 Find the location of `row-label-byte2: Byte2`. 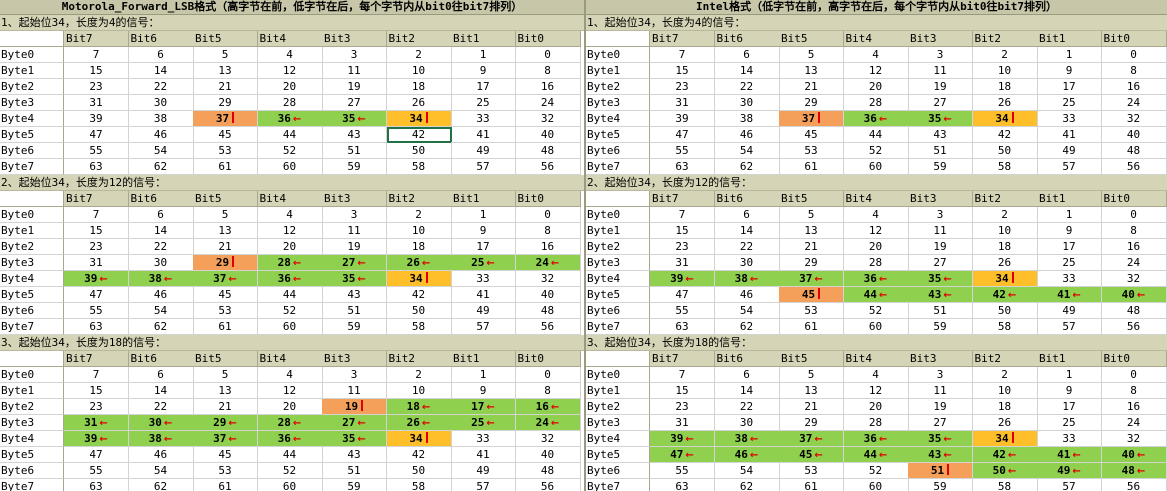

row-label-byte2: Byte2 is located at coordinates (32, 247).